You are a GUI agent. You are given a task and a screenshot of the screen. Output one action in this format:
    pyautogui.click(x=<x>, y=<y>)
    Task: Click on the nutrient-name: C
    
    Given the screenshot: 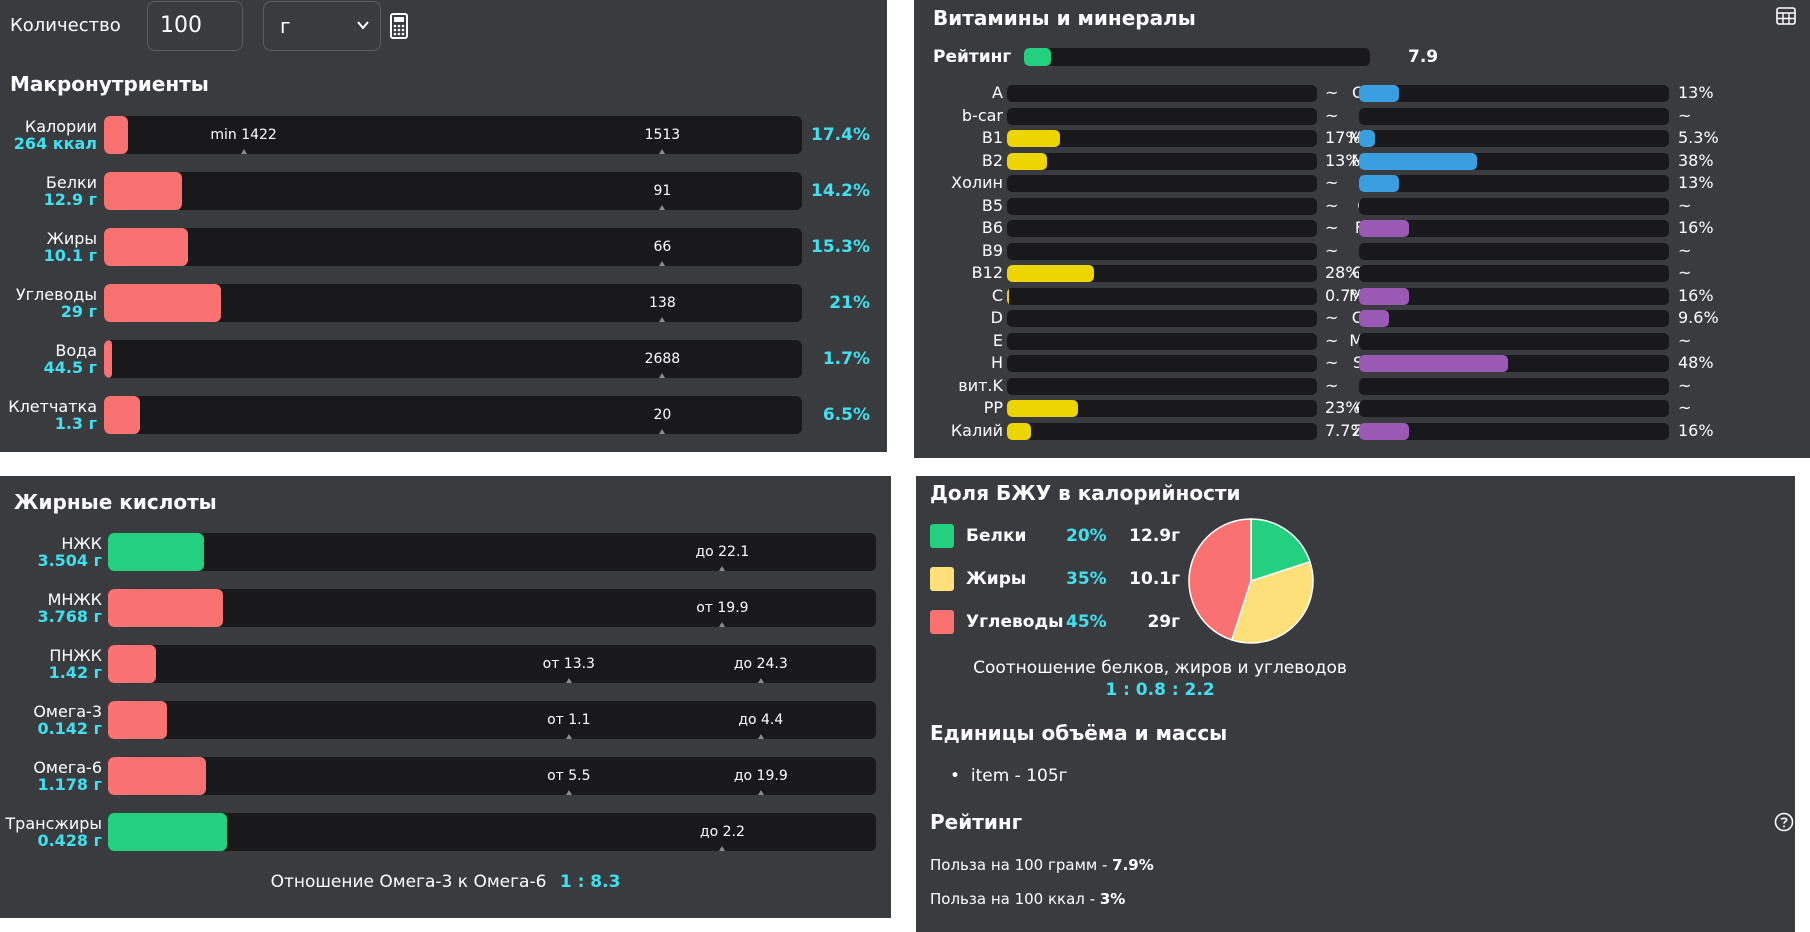 What is the action you would take?
    pyautogui.click(x=997, y=295)
    